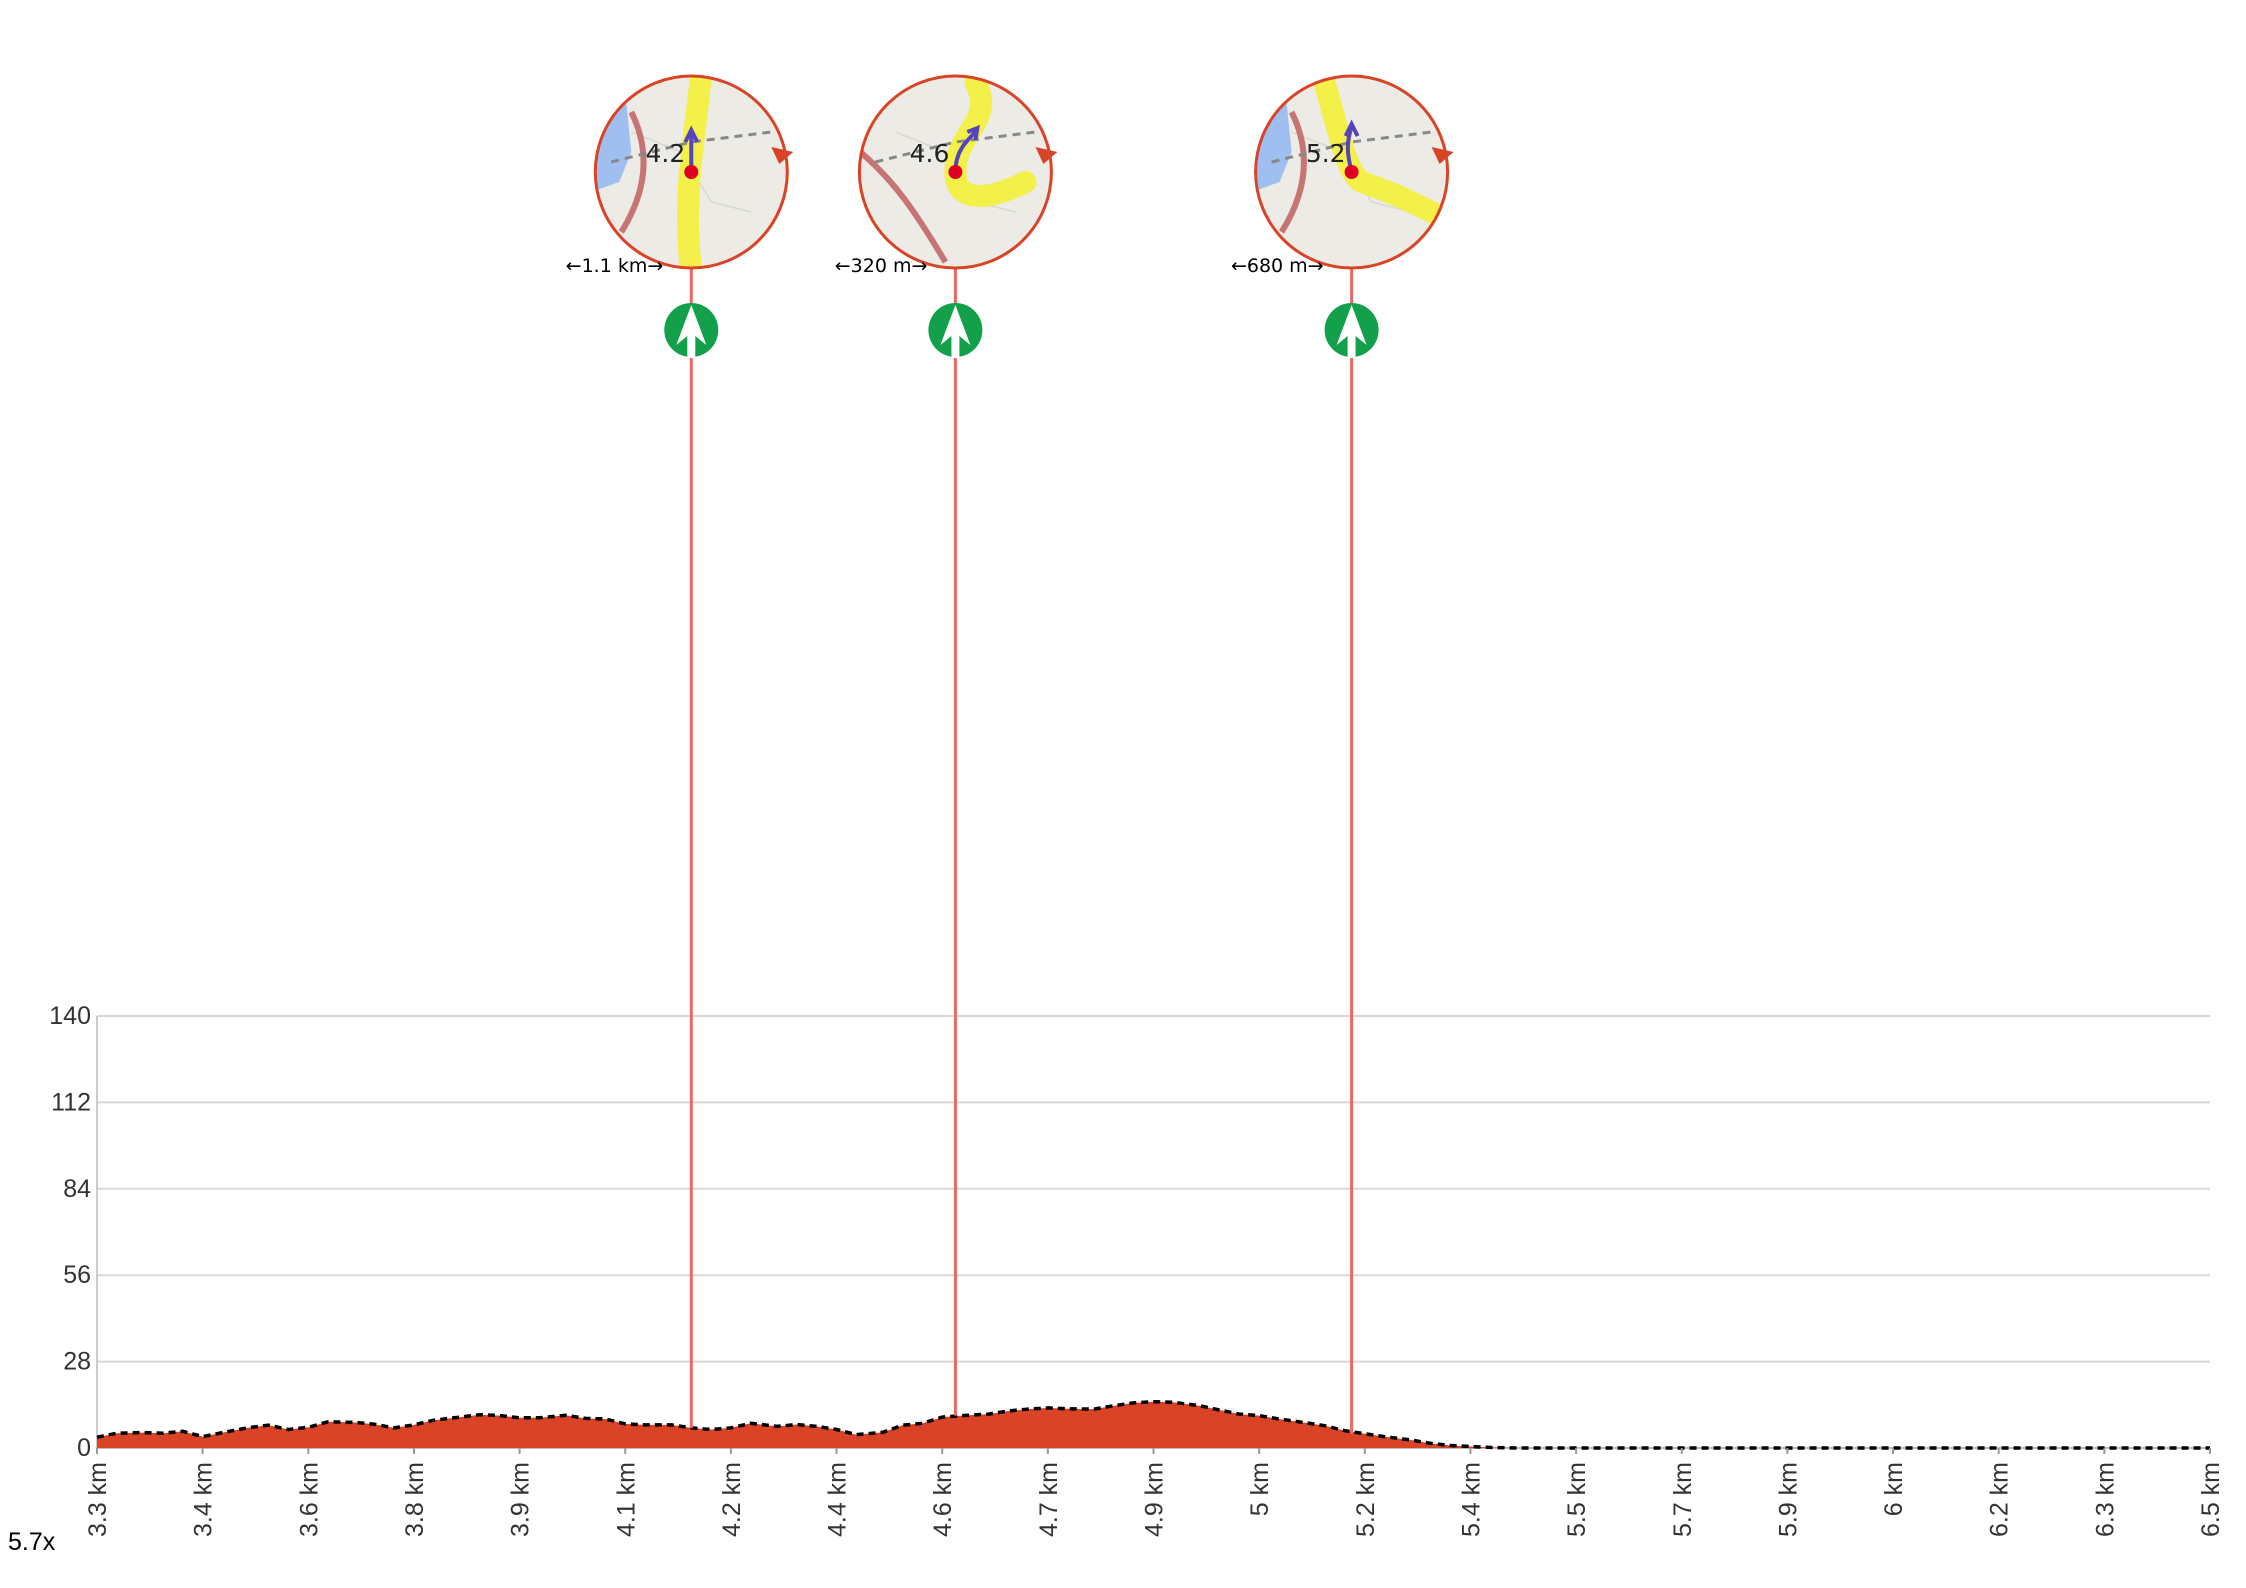  Describe the element at coordinates (1342, 753) in the screenshot. I see `waypoint-marker-5.2: 5.2 ←680 m→` at that location.